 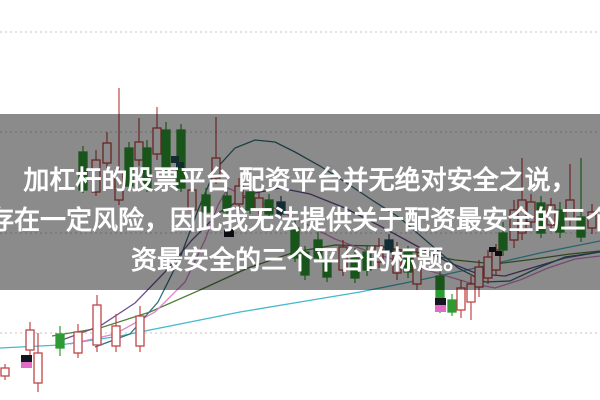 What do you see at coordinates (299, 260) in the screenshot?
I see `headline-line-3: 资最安全的三个平台的标题。` at bounding box center [299, 260].